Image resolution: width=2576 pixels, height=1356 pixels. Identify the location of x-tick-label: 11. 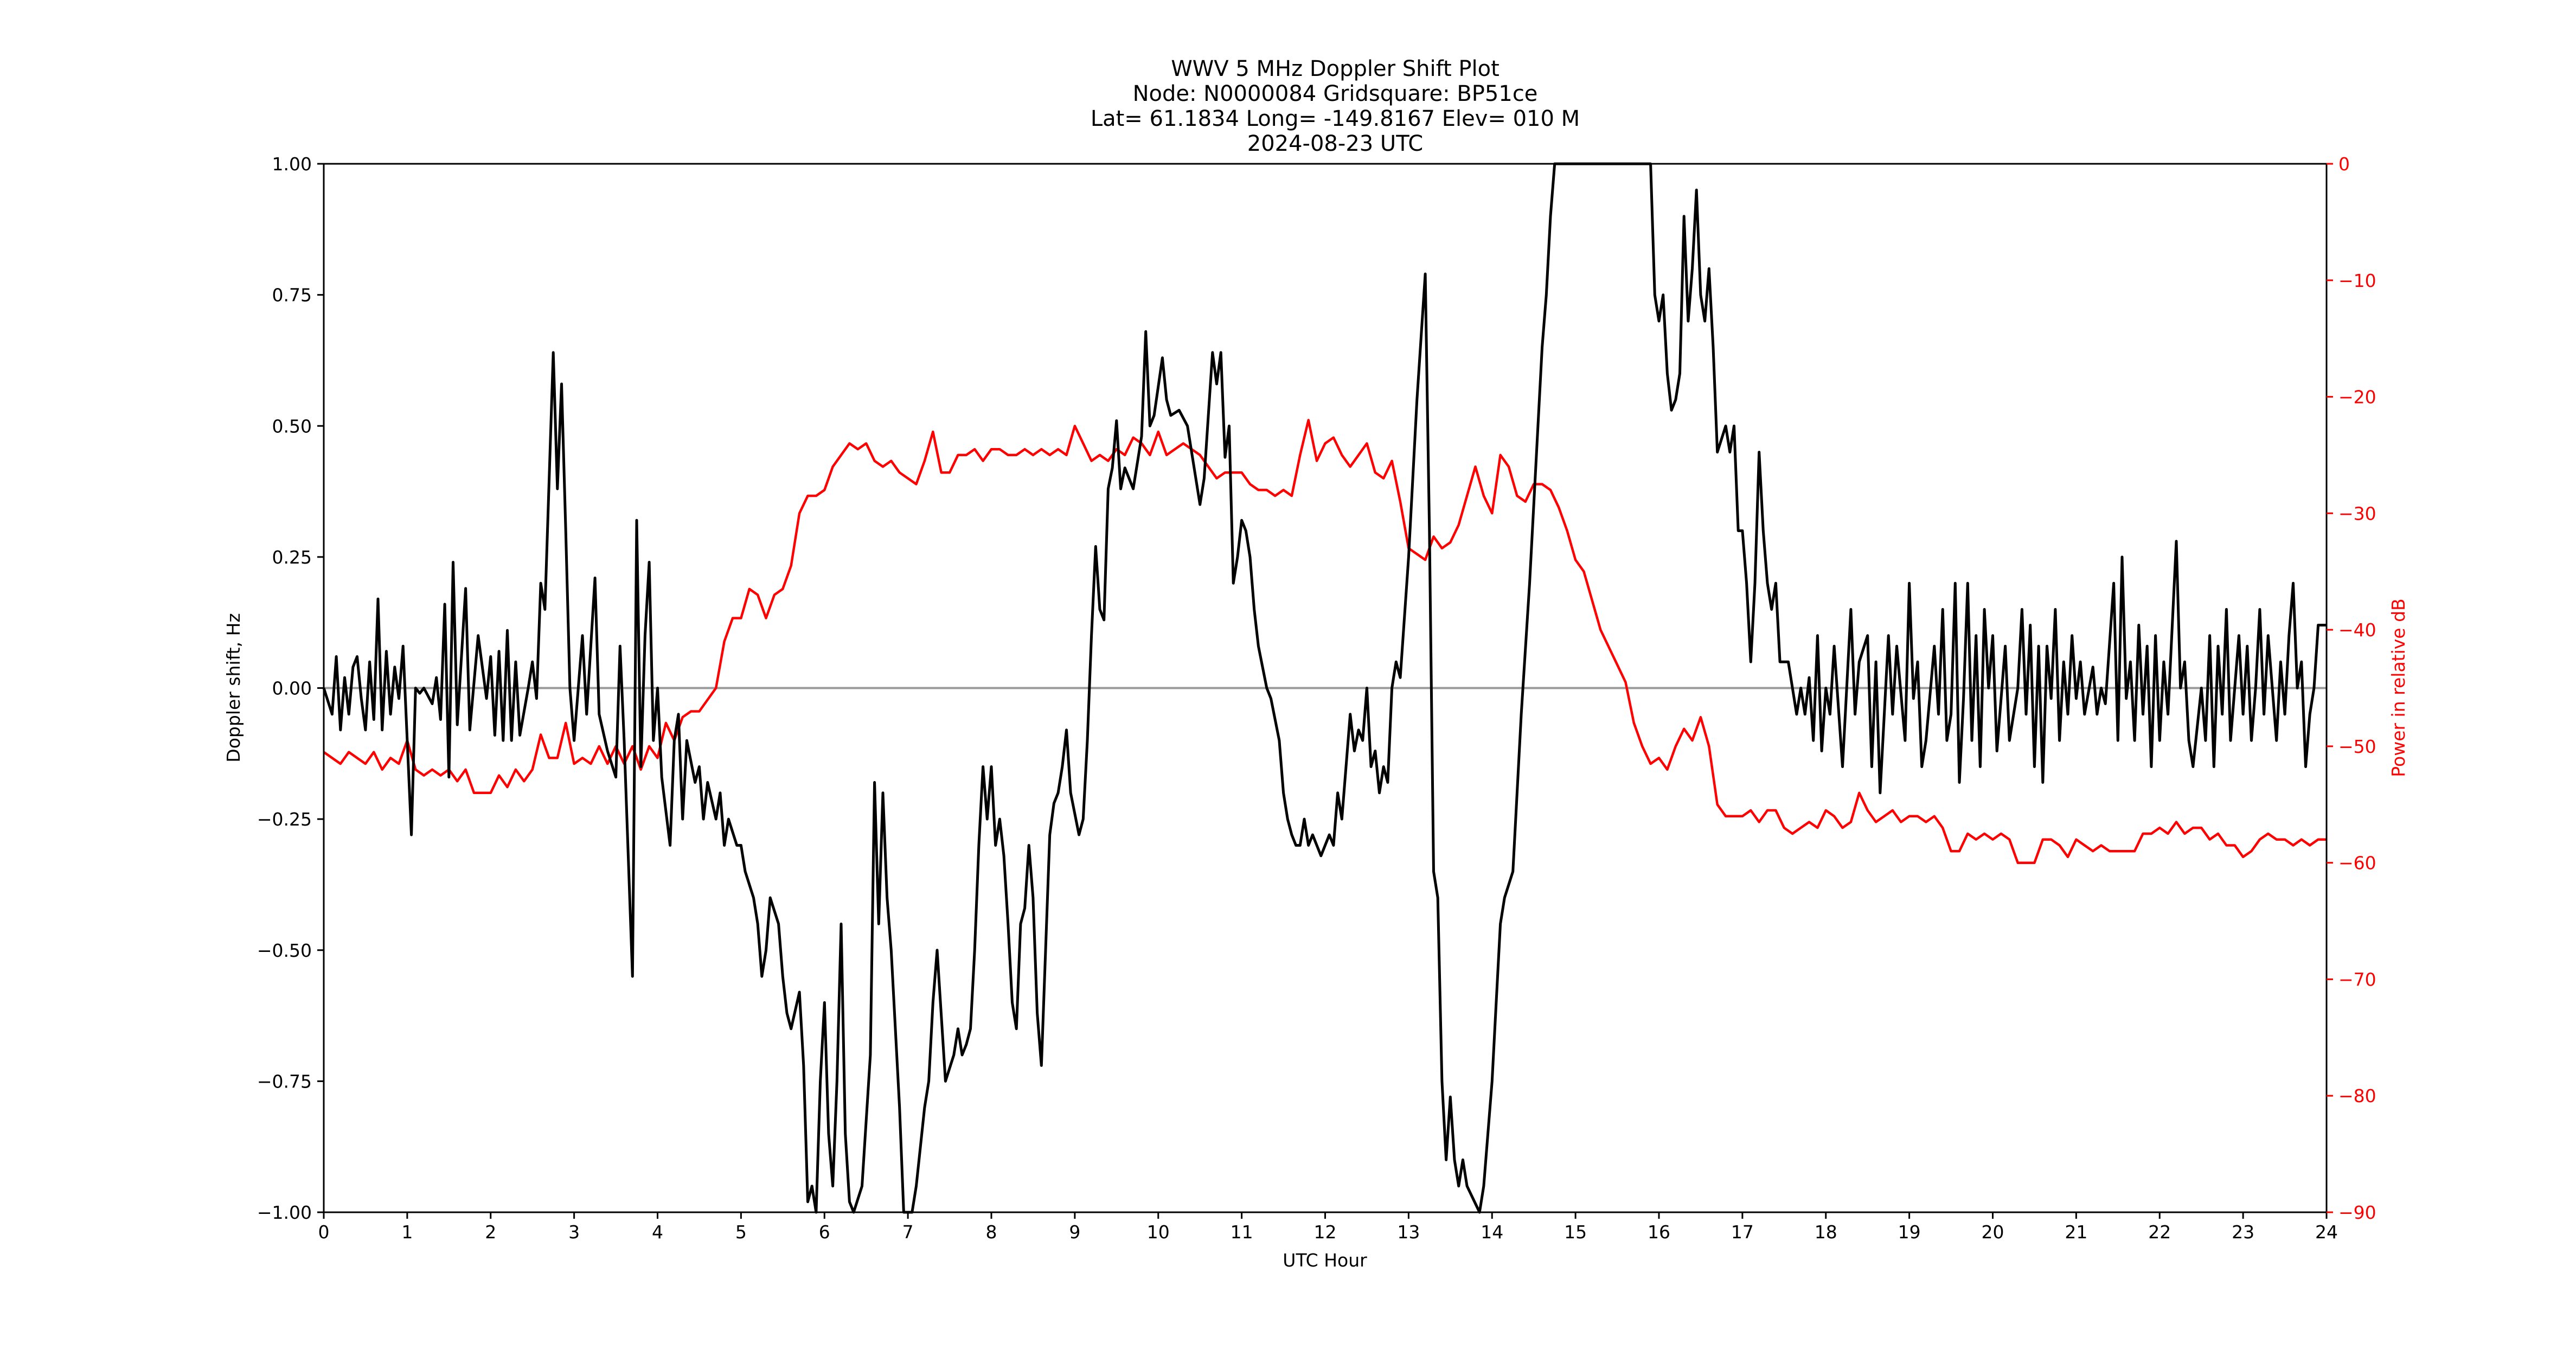
(1242, 1232).